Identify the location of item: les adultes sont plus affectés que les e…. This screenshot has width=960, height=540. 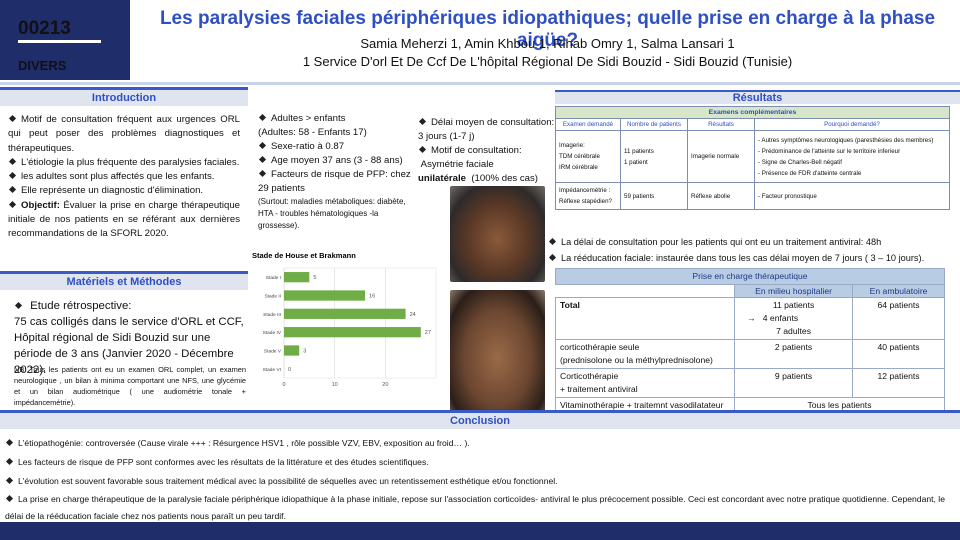
(124, 177).